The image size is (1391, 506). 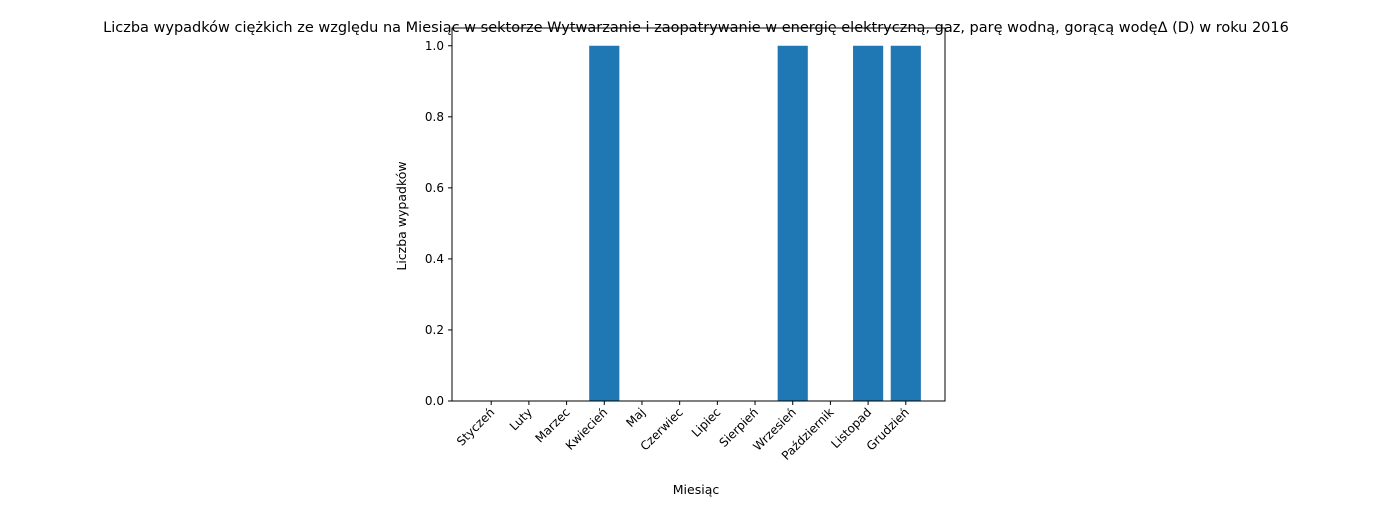 What do you see at coordinates (475, 426) in the screenshot?
I see `x-tick-label: Styczeń` at bounding box center [475, 426].